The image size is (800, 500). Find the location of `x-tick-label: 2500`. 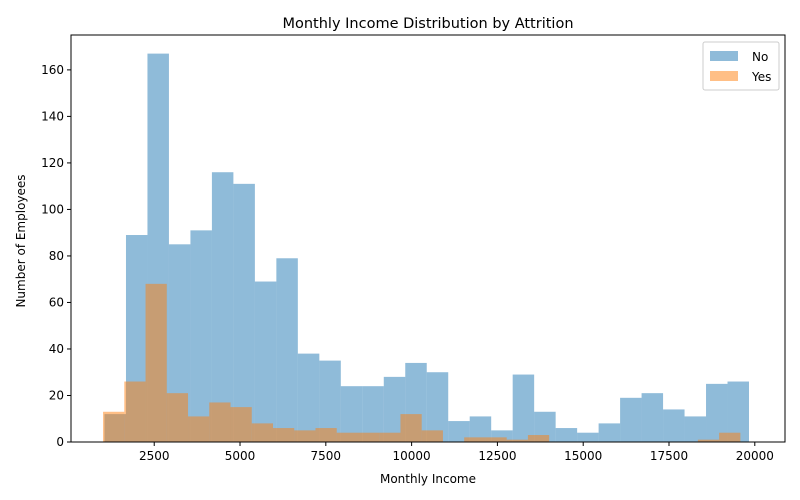

x-tick-label: 2500 is located at coordinates (154, 456).